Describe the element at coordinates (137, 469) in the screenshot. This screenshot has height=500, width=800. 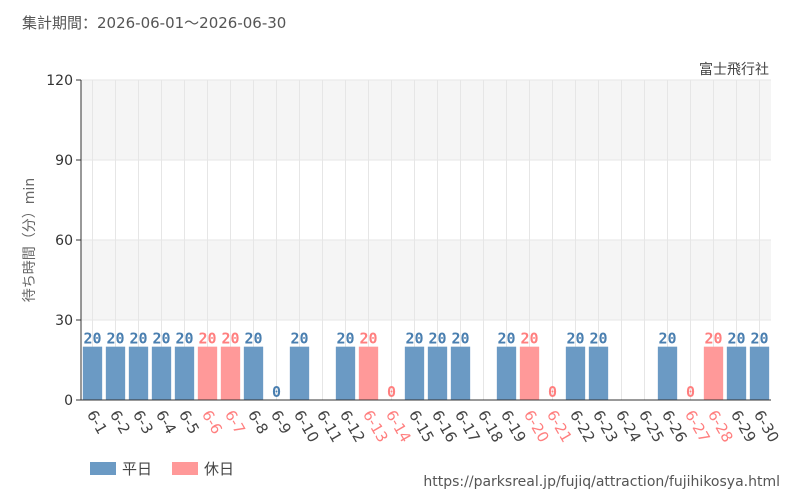
I see `legend-label-weekday: 平日` at that location.